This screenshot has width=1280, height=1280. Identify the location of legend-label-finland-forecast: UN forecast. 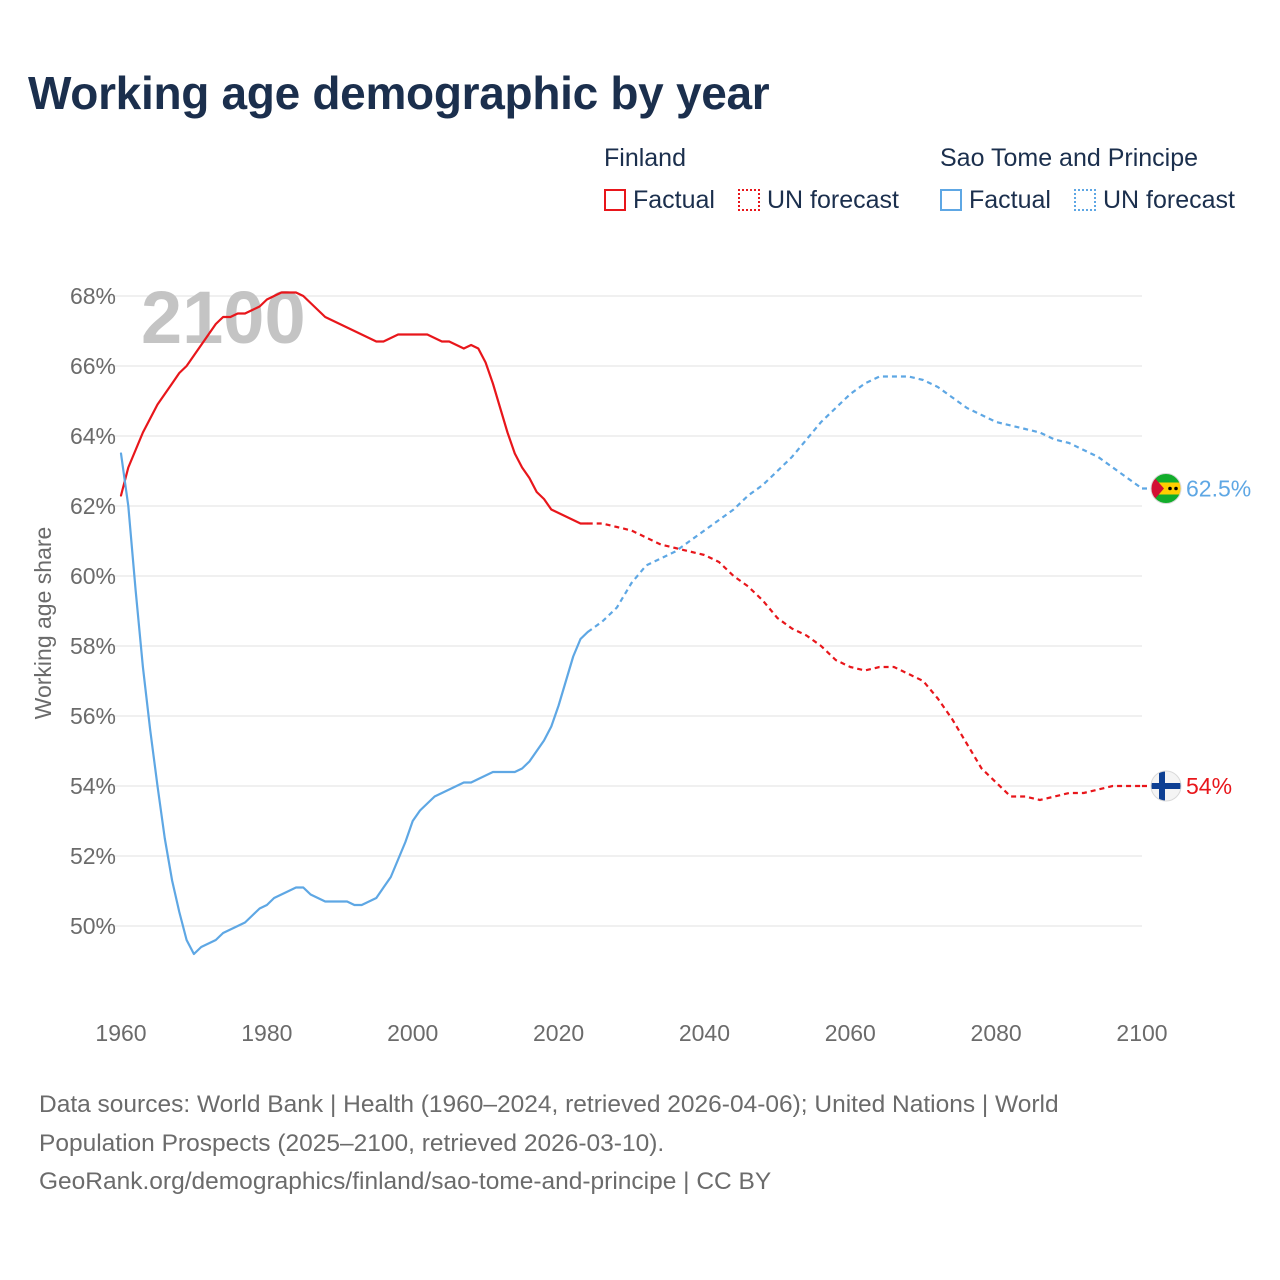
(833, 199).